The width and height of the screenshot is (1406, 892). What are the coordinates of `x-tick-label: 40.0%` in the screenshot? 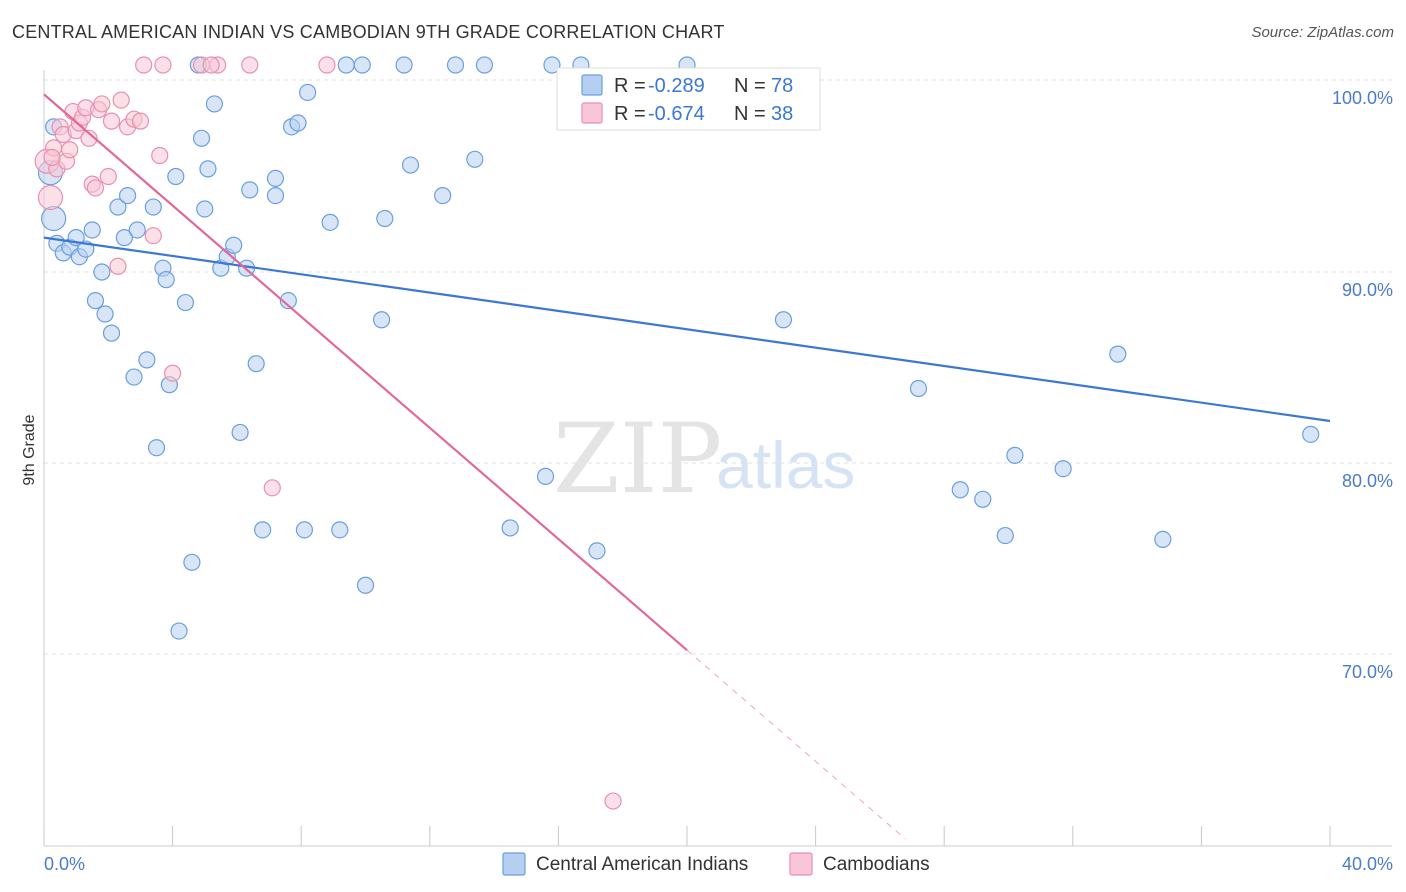 It's located at (1367, 864).